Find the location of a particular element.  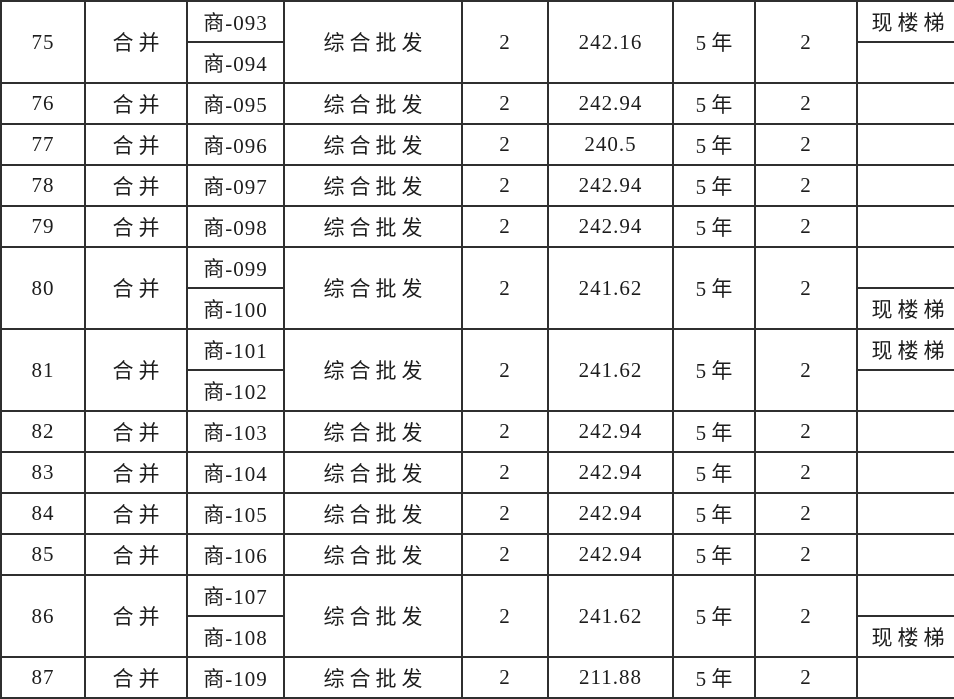

table-row: 77 合并 商-096 综合批发 2 240.5 5 年 2 is located at coordinates (477, 144).